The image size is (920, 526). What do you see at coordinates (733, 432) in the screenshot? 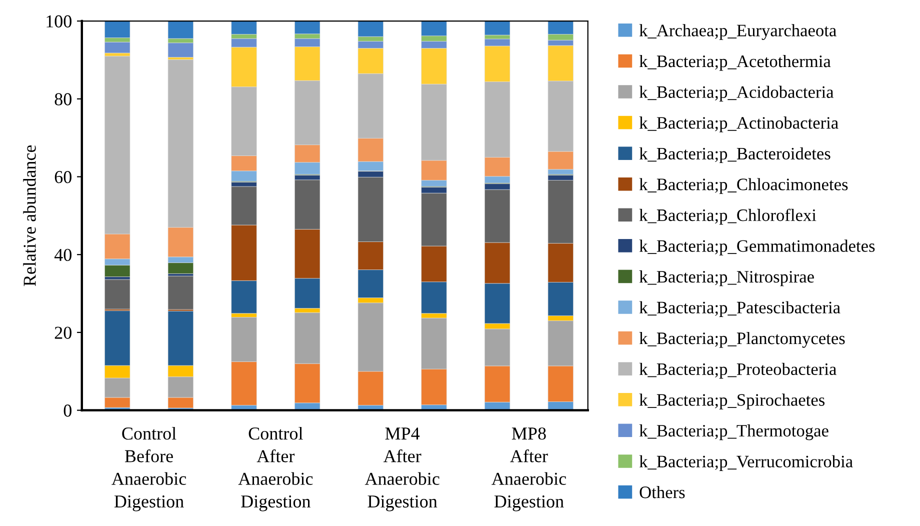
I see `legend-label: k_Bacteria;p_Thermotogae` at bounding box center [733, 432].